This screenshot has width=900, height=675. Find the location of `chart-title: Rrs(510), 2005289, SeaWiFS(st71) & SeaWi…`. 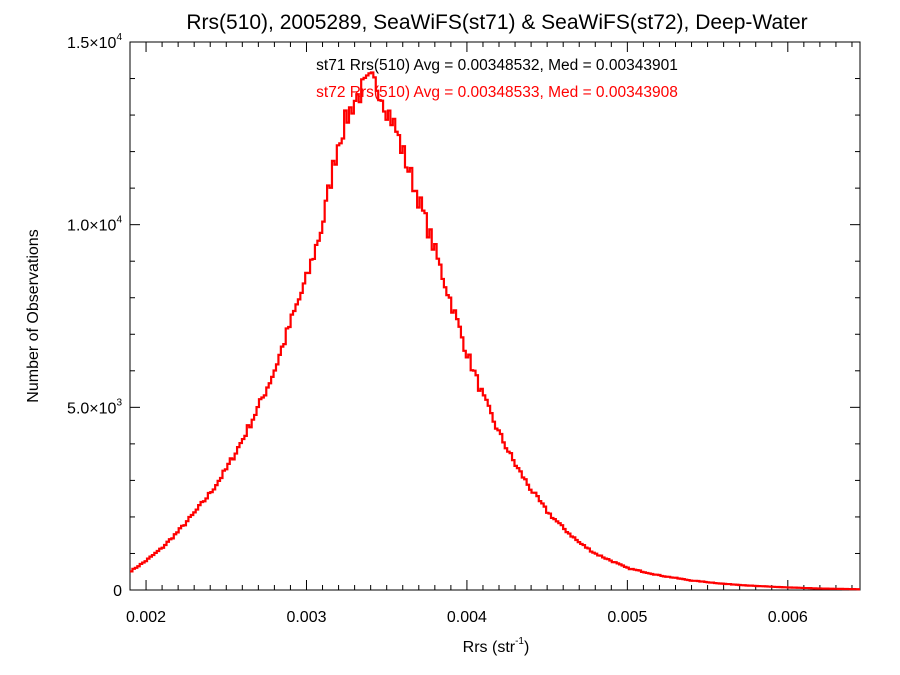

chart-title: Rrs(510), 2005289, SeaWiFS(st71) & SeaWi… is located at coordinates (496, 22).